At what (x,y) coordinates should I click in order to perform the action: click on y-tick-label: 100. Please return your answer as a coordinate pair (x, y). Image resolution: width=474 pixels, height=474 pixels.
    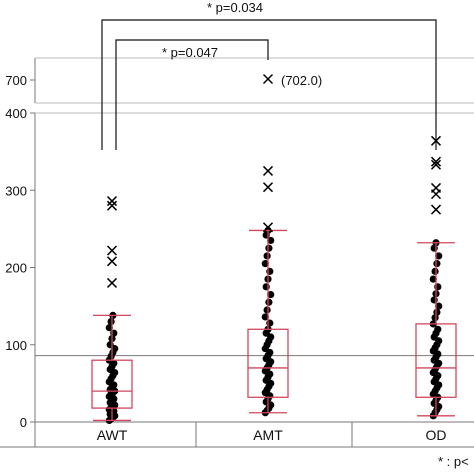
    Looking at the image, I should click on (16, 345).